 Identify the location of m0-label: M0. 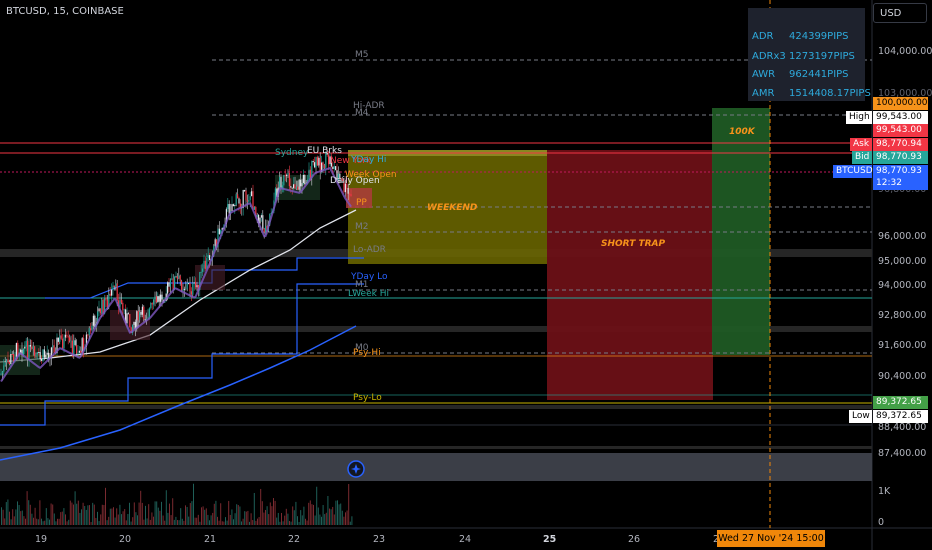
(362, 348).